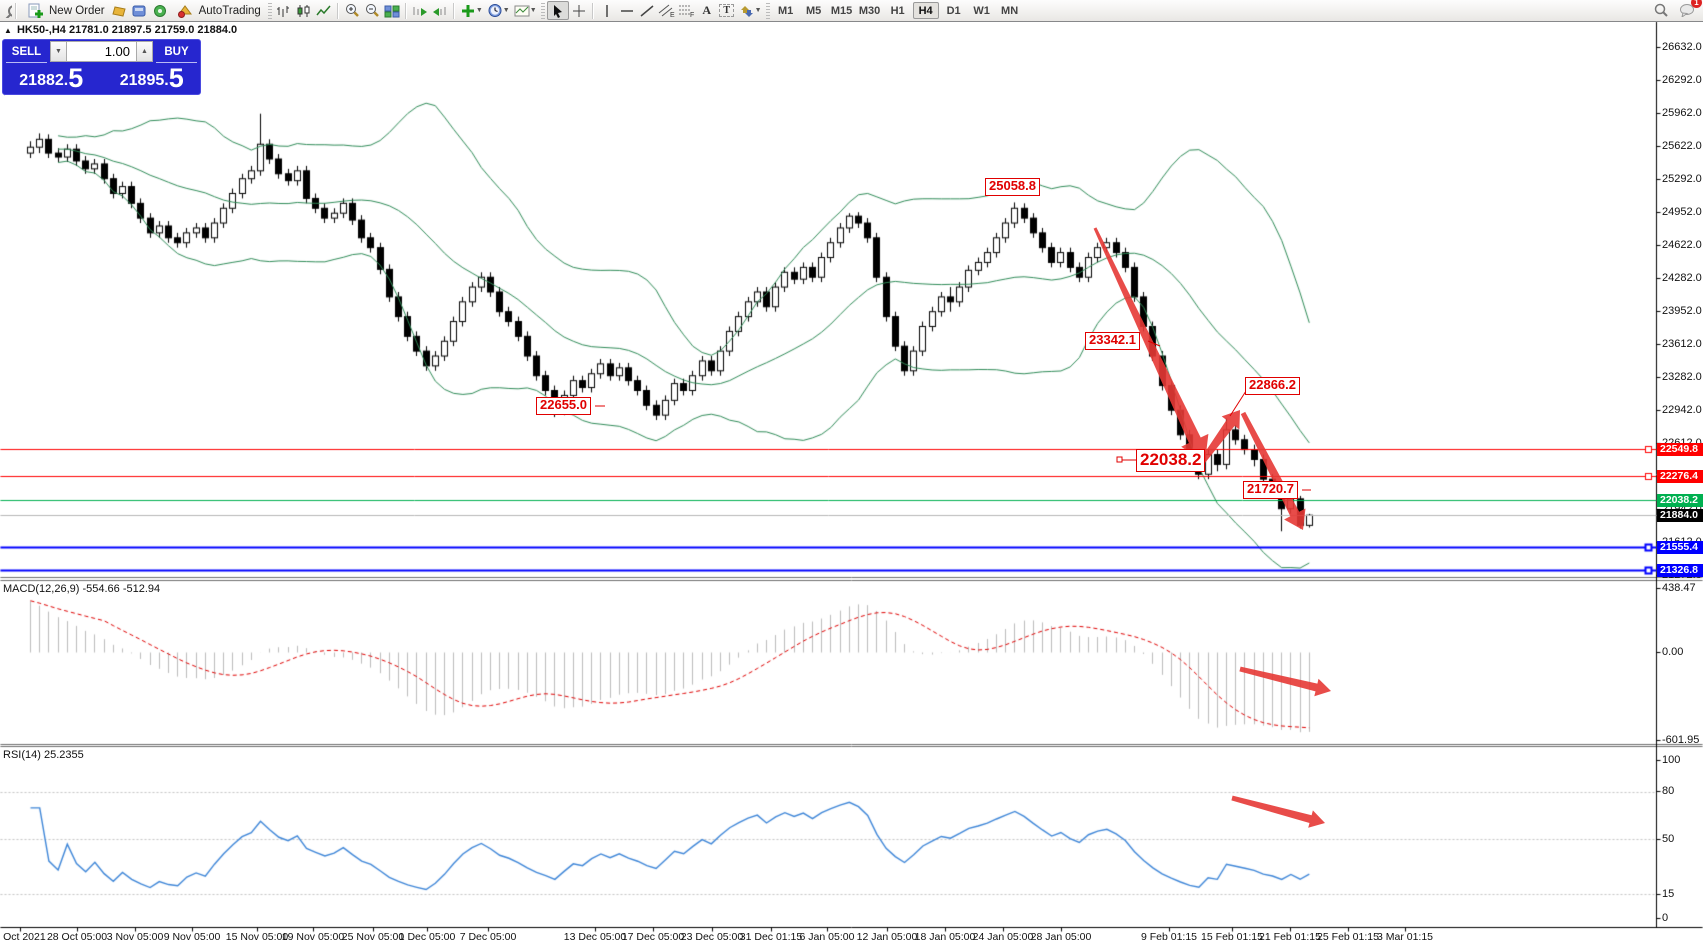 This screenshot has width=1703, height=946. Describe the element at coordinates (1405, 937) in the screenshot. I see `date-tick-label: 3 Mar 01:15` at that location.